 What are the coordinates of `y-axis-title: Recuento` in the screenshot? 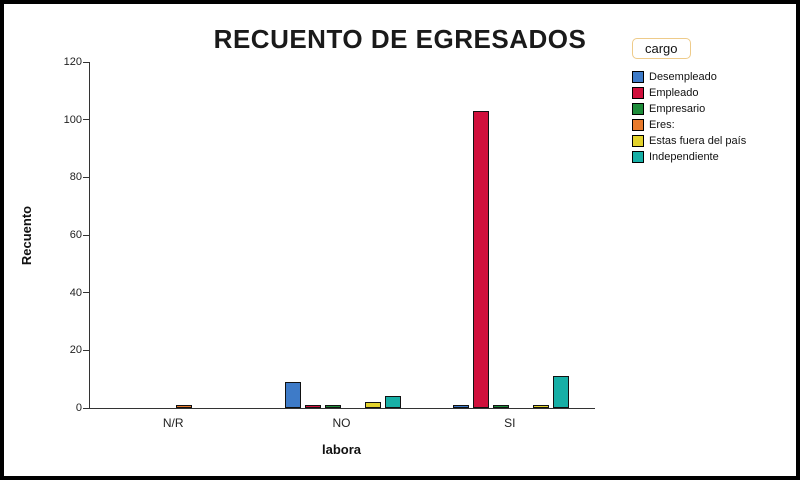 It's located at (27, 235).